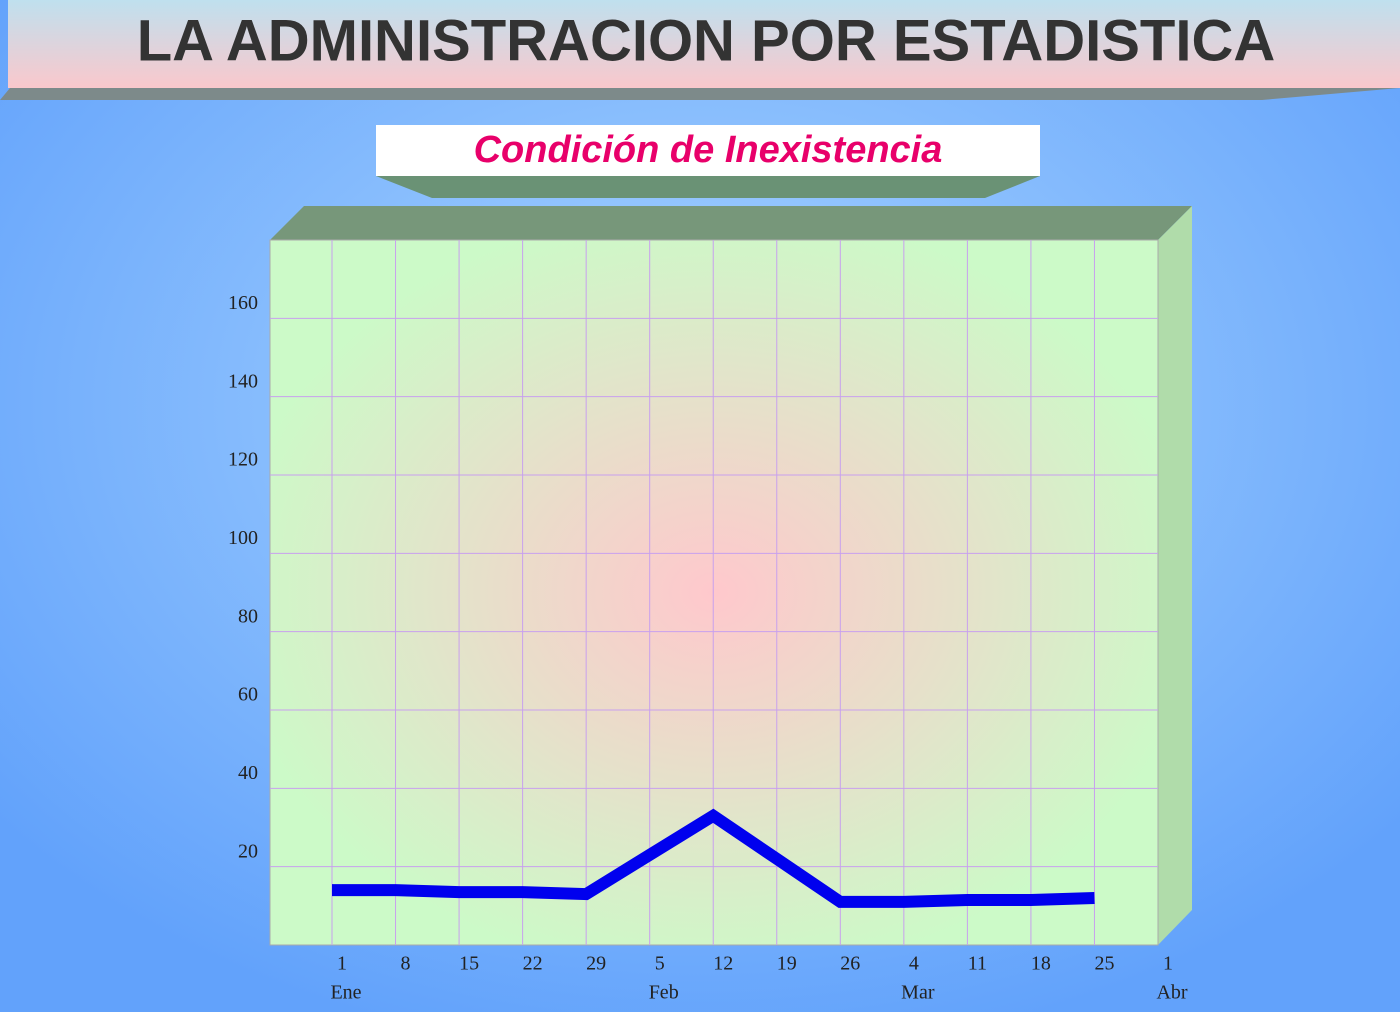 This screenshot has height=1017, width=1400. What do you see at coordinates (1041, 964) in the screenshot?
I see `x-tick-label: 18` at bounding box center [1041, 964].